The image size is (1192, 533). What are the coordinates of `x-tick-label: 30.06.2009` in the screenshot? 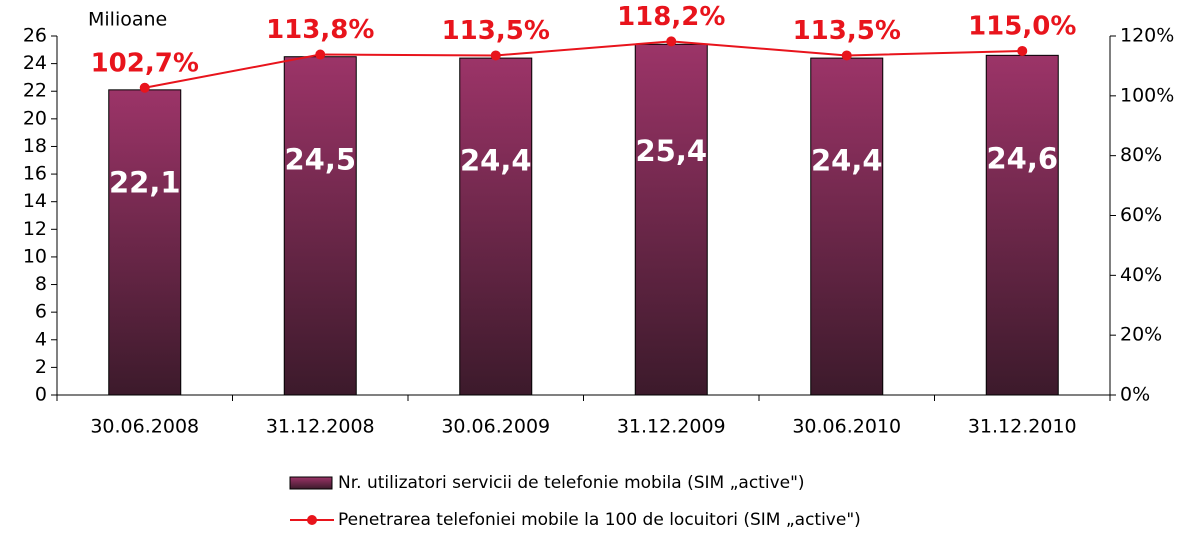 It's located at (495, 427).